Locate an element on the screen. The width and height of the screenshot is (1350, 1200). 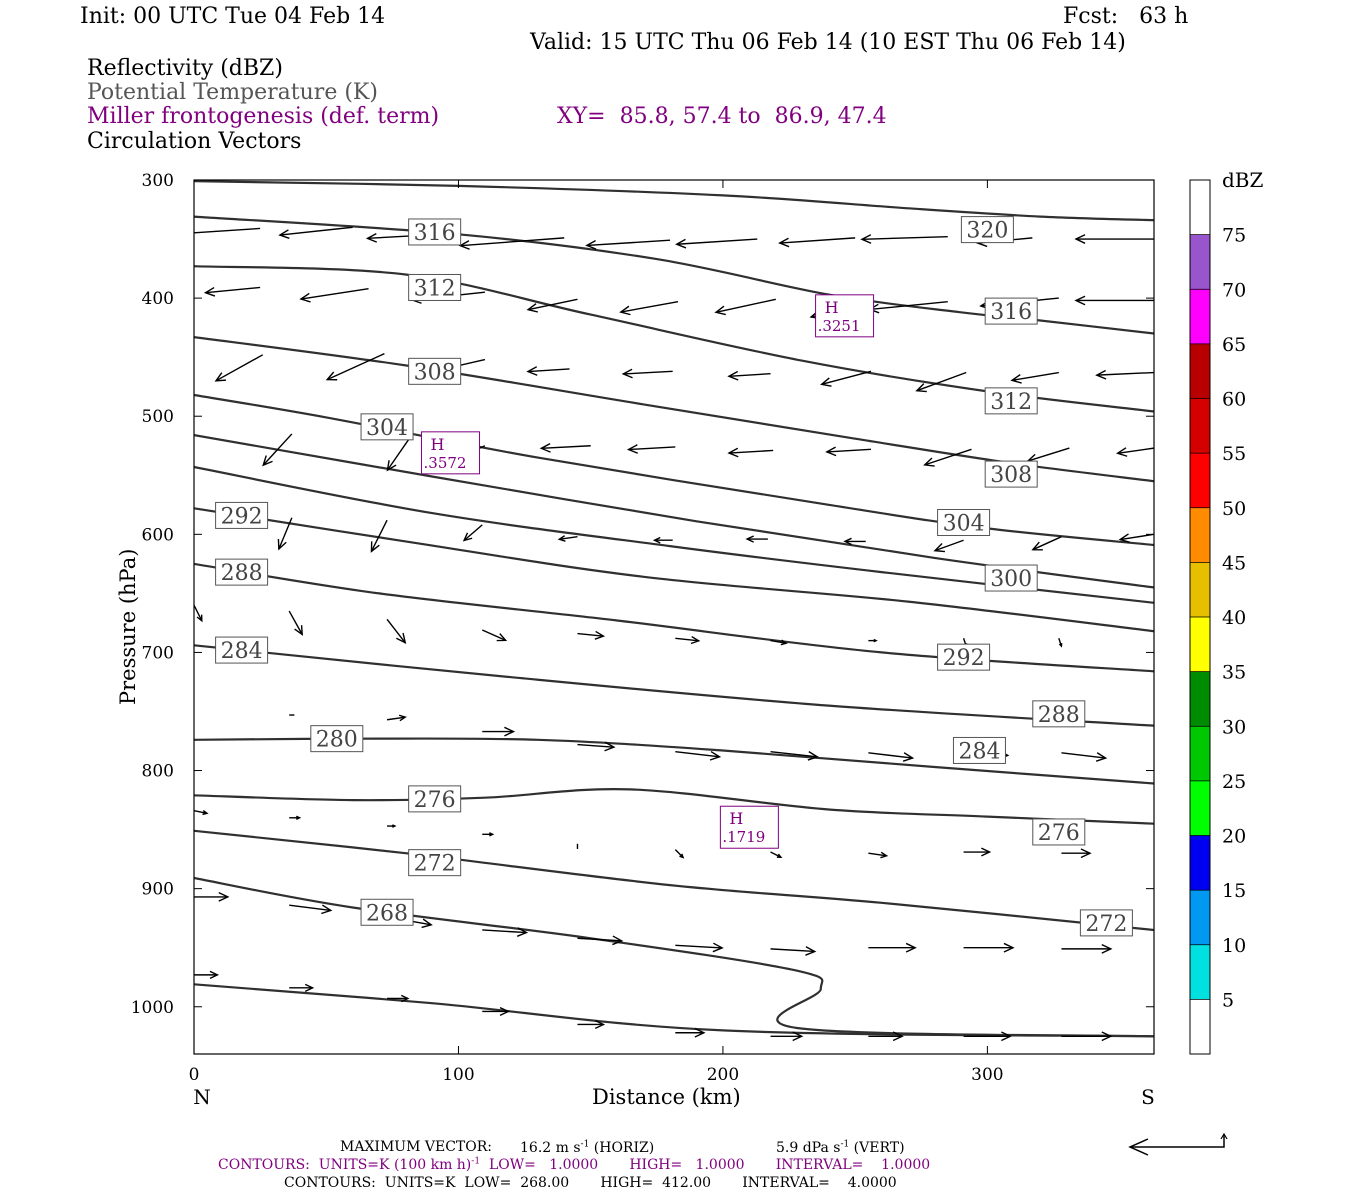
fronto-max-letter: H is located at coordinates (832, 307).